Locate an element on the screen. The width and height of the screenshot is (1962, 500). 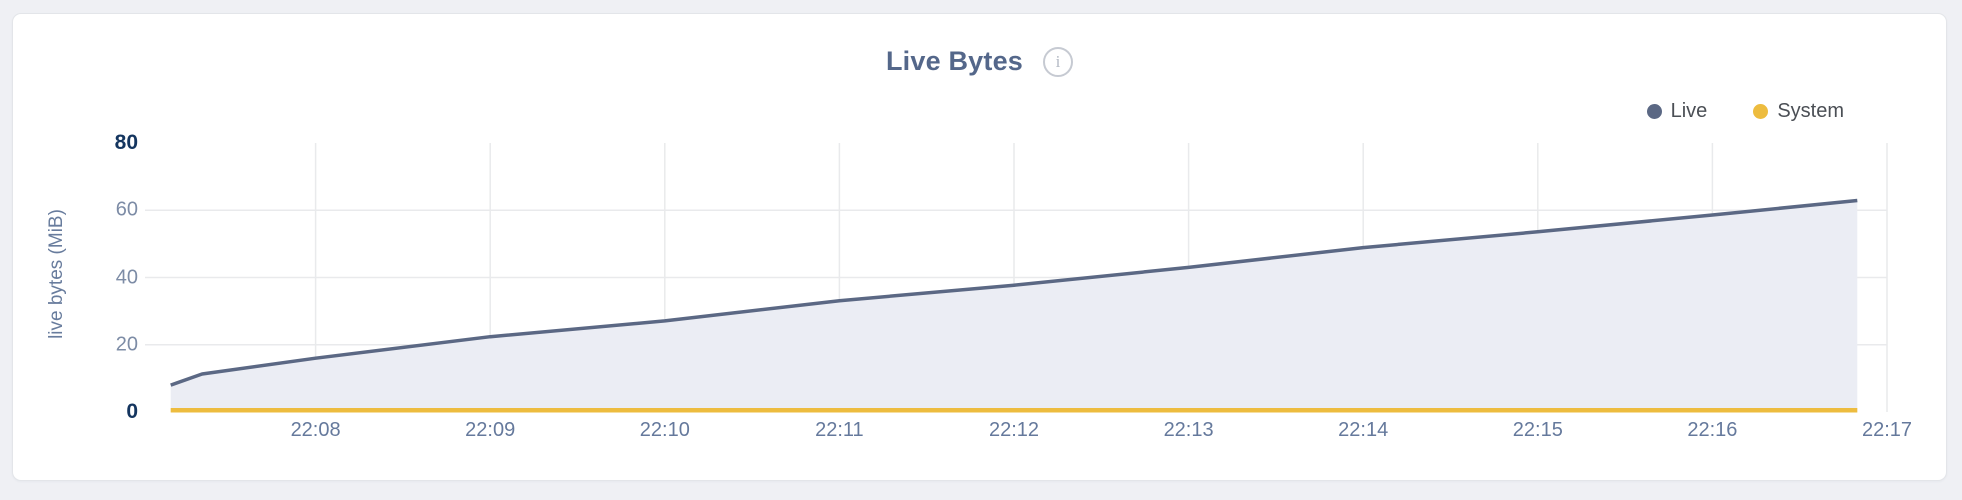
legend-item-system: System is located at coordinates (1798, 111).